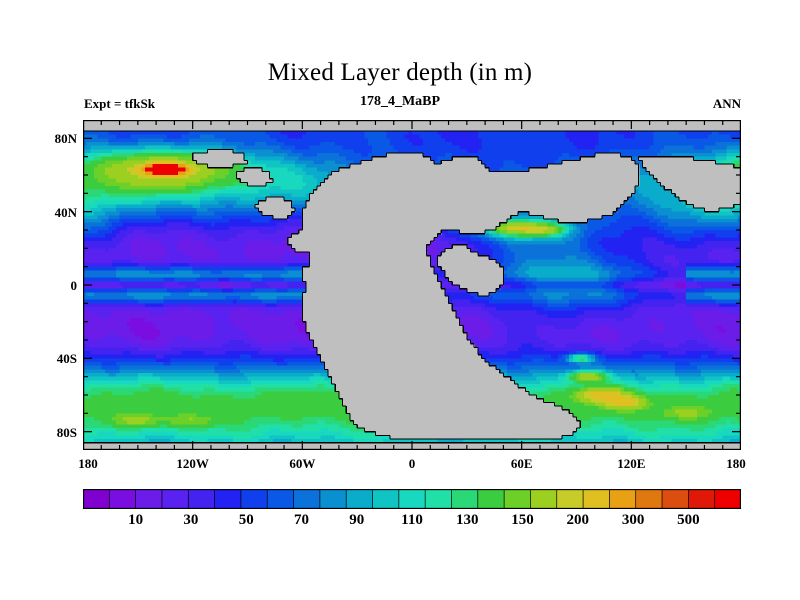 This screenshot has height=600, width=800. What do you see at coordinates (66, 432) in the screenshot?
I see `y-tick-label: 80S` at bounding box center [66, 432].